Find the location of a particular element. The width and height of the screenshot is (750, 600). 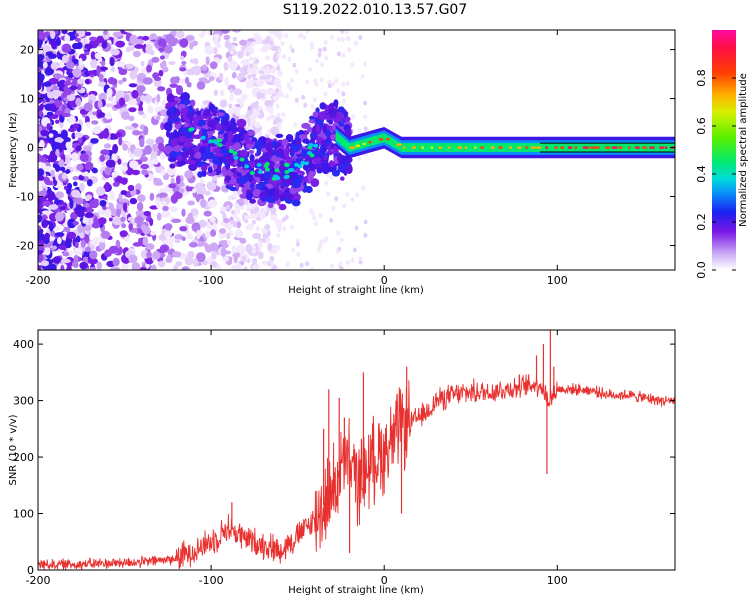

colorbar-tick-label: 0.0 is located at coordinates (701, 270).